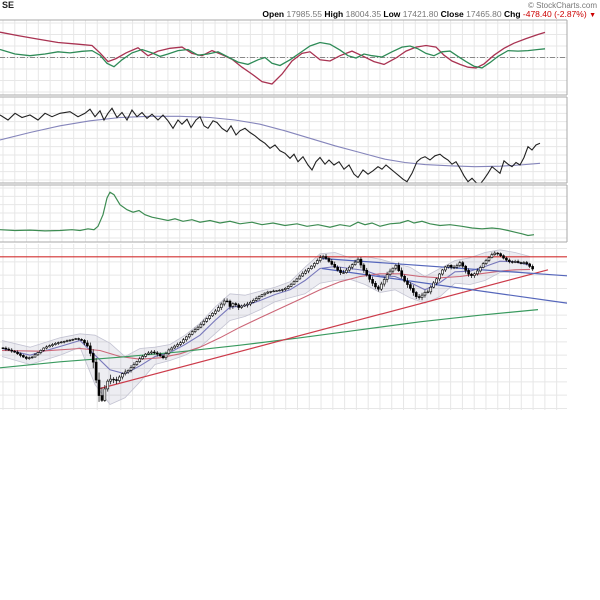 This screenshot has height=600, width=600. I want to click on ma-green, so click(269, 339).